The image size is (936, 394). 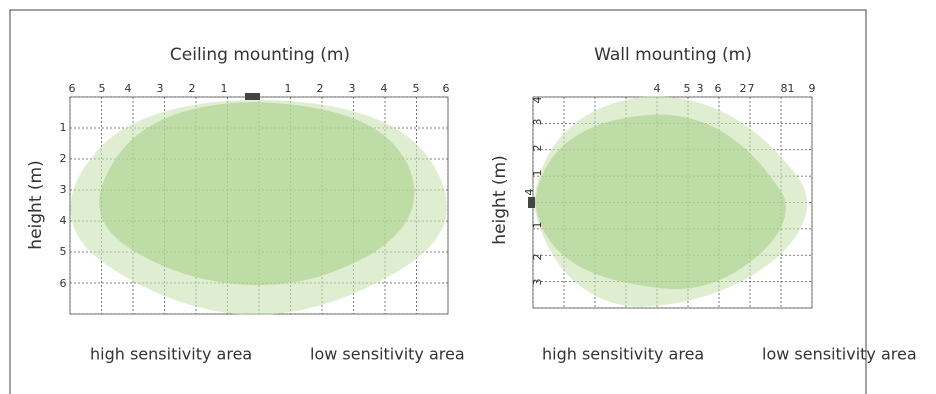 What do you see at coordinates (735, 88) in the screenshot?
I see `wall-top-ticks: 4 5 3 6 2 7 8 1 9` at bounding box center [735, 88].